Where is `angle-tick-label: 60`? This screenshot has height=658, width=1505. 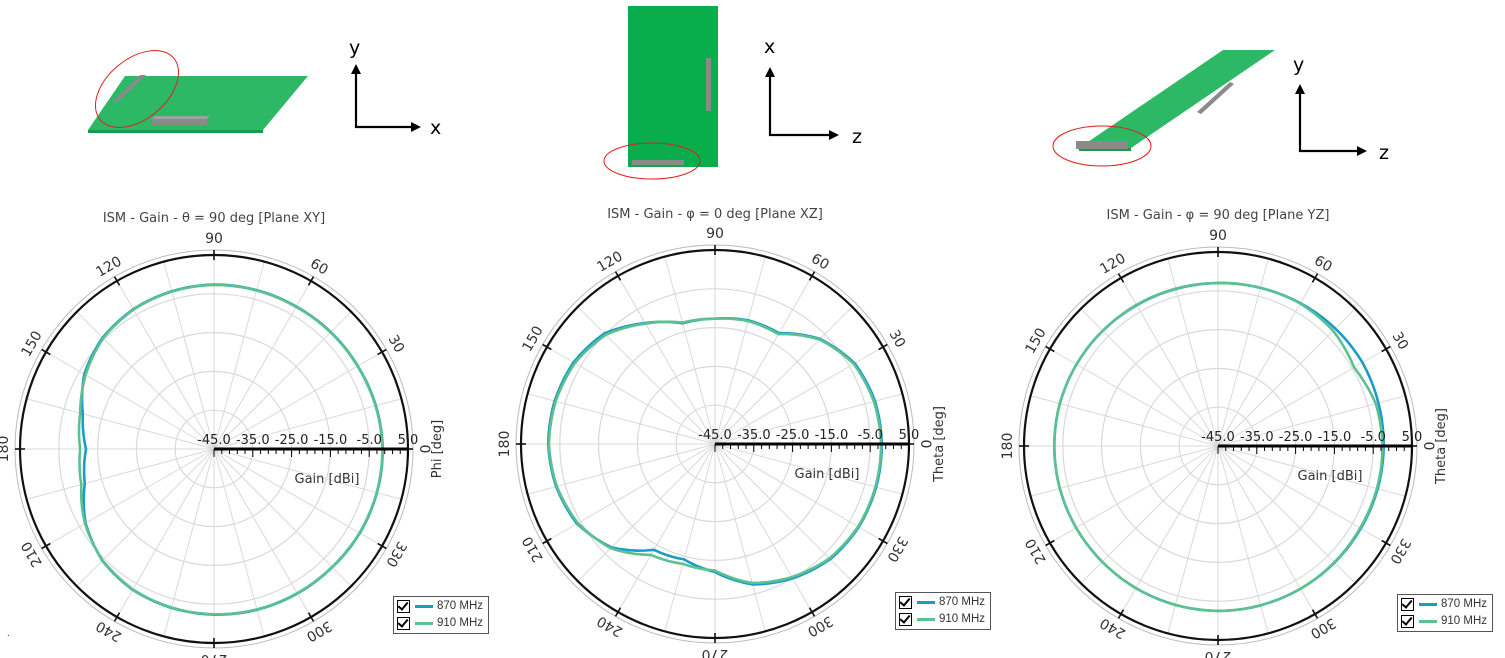 angle-tick-label: 60 is located at coordinates (1322, 264).